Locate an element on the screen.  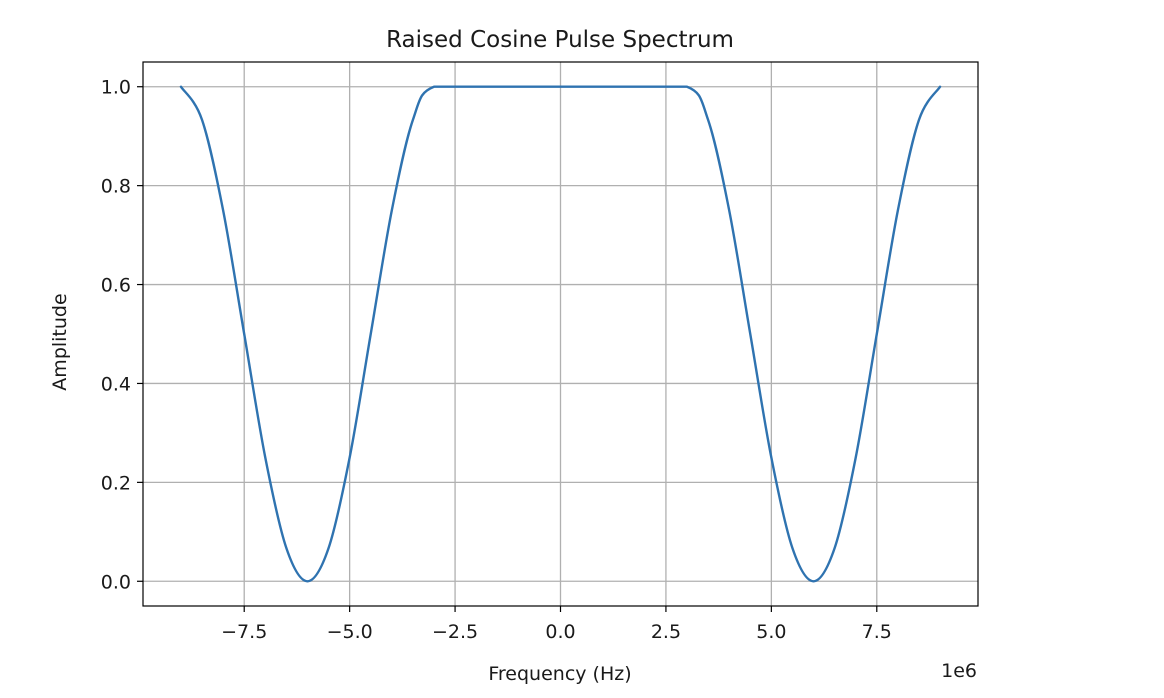
x-tick-label: −5.0 is located at coordinates (350, 632).